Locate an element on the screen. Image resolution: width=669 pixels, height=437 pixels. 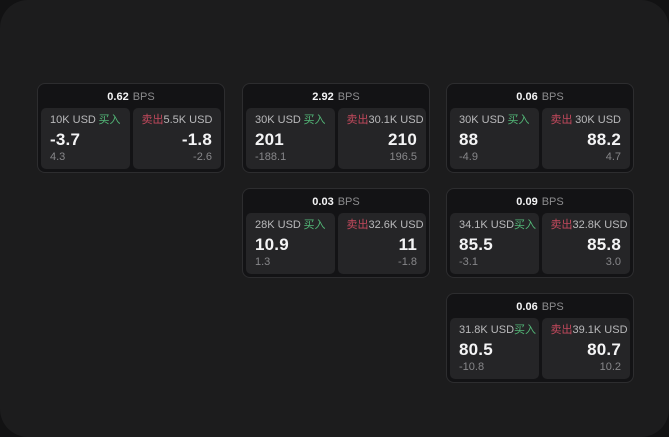
buy-tile: 31.8K USD 买入 80.5 -10.8 is located at coordinates (494, 348).